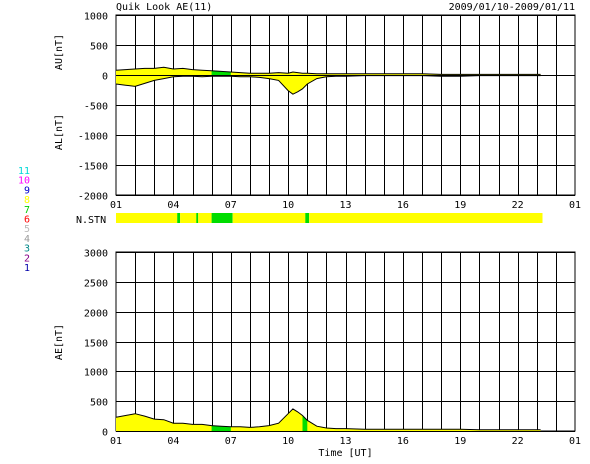 The width and height of the screenshot is (590, 464). Describe the element at coordinates (27, 249) in the screenshot. I see `station-legend-item: 3` at that location.